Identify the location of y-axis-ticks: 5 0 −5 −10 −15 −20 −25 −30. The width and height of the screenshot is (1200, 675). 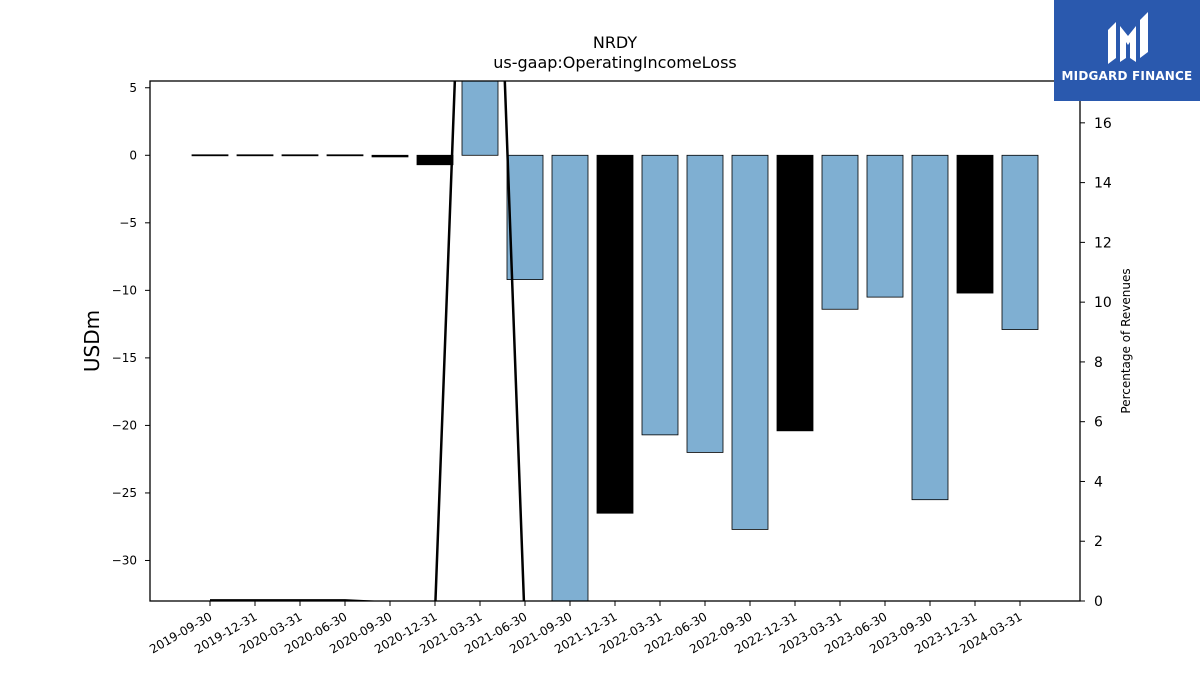
(131, 324).